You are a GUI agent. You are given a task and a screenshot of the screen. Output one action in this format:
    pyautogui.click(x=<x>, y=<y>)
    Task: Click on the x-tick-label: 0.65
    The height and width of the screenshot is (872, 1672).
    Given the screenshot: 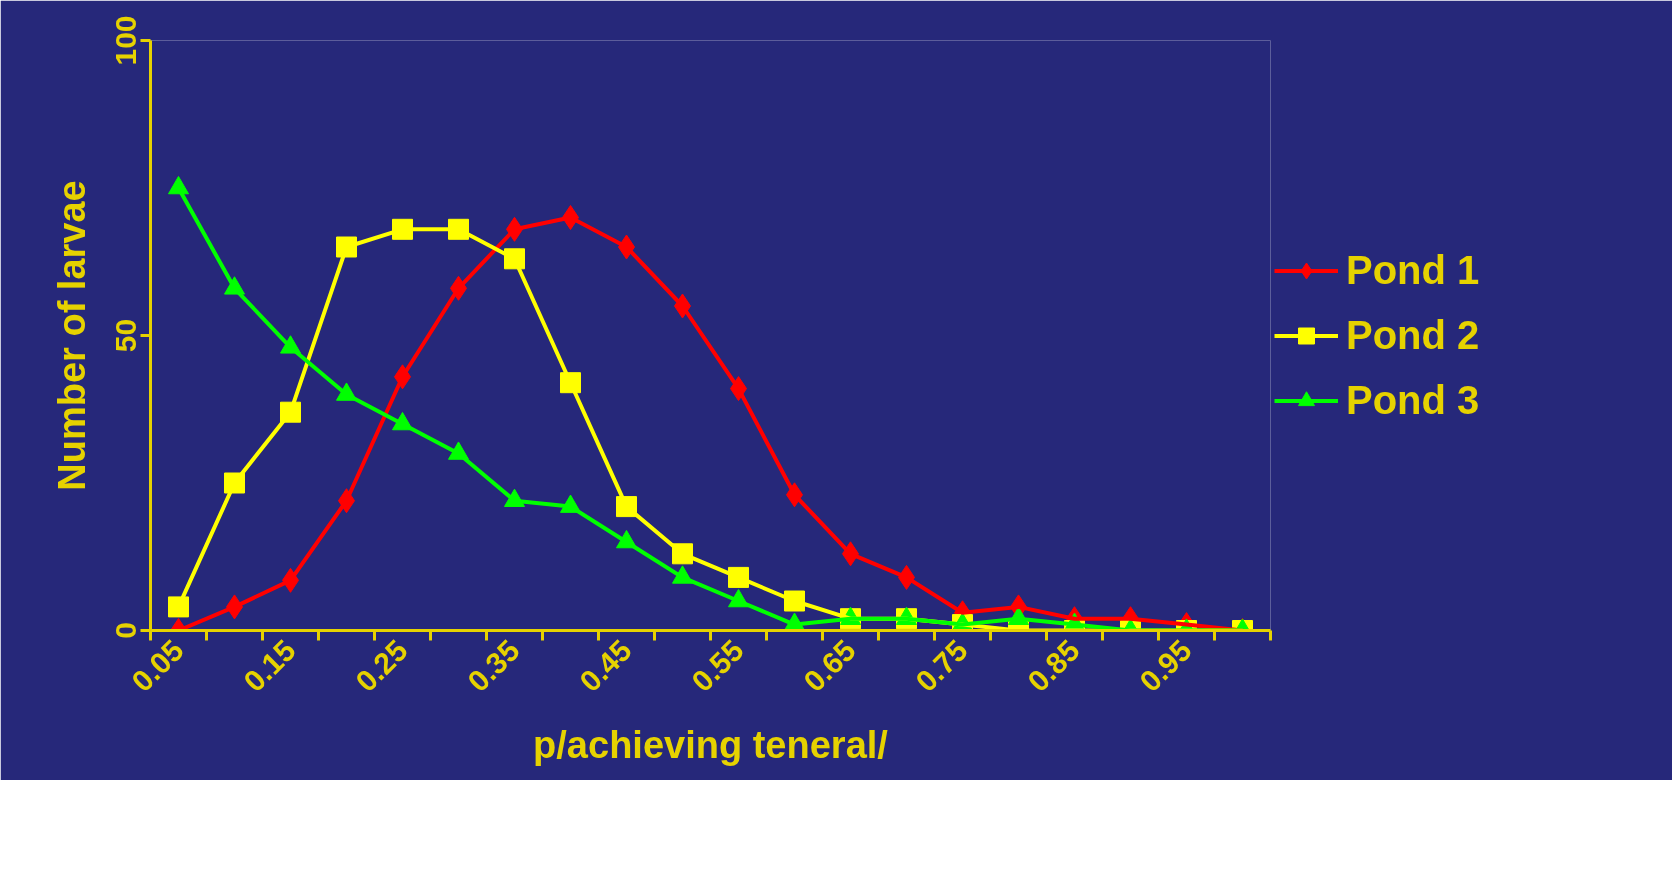 What is the action you would take?
    pyautogui.click(x=829, y=666)
    